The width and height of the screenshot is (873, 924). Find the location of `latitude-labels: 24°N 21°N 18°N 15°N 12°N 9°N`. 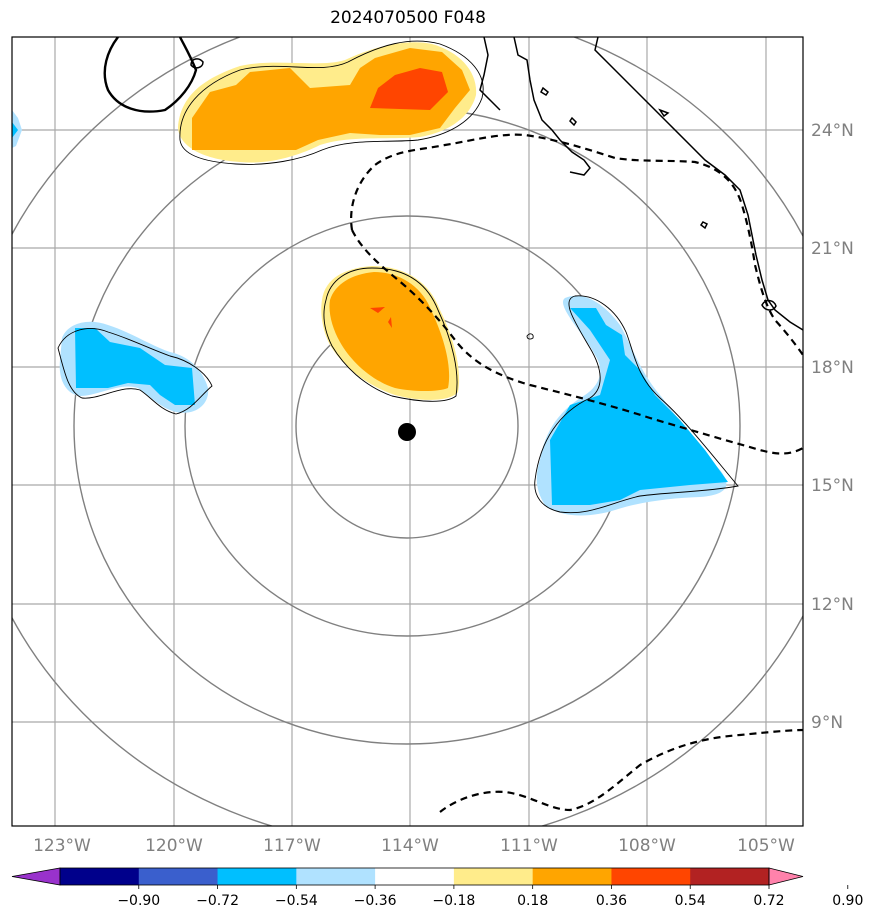

latitude-labels: 24°N 21°N 18°N 15°N 12°N 9°N is located at coordinates (832, 427).